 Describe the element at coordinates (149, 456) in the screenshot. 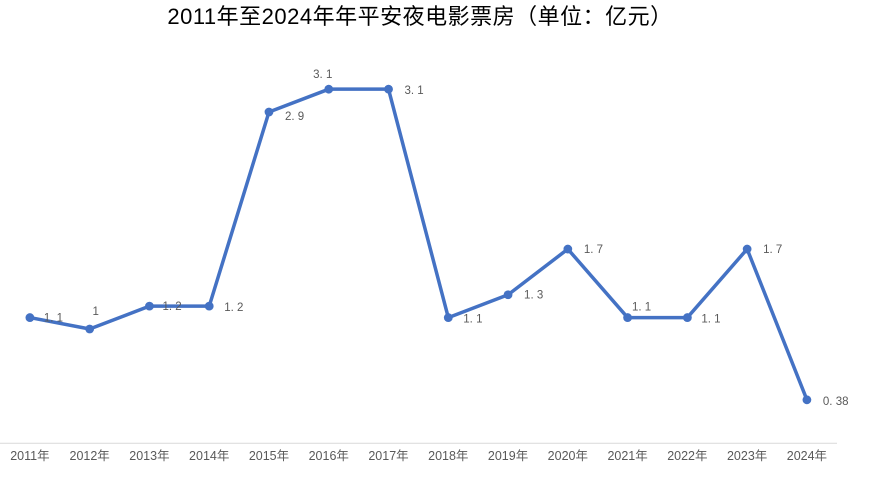

I see `x-axis-label: 2013年` at that location.